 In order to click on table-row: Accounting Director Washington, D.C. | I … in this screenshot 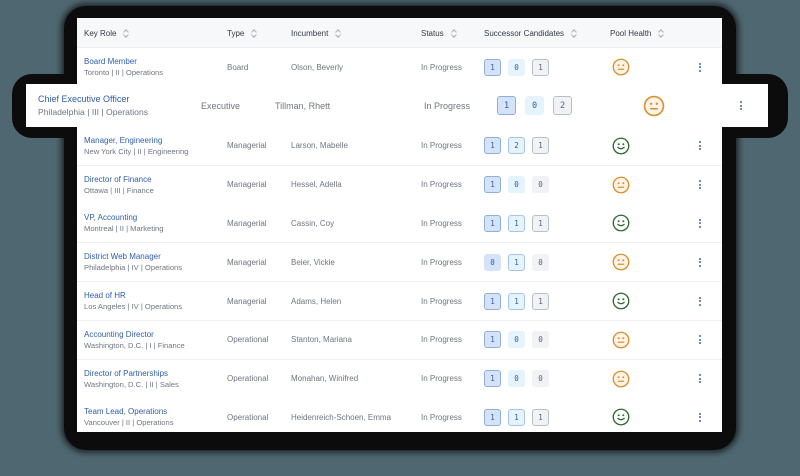, I will do `click(399, 340)`.